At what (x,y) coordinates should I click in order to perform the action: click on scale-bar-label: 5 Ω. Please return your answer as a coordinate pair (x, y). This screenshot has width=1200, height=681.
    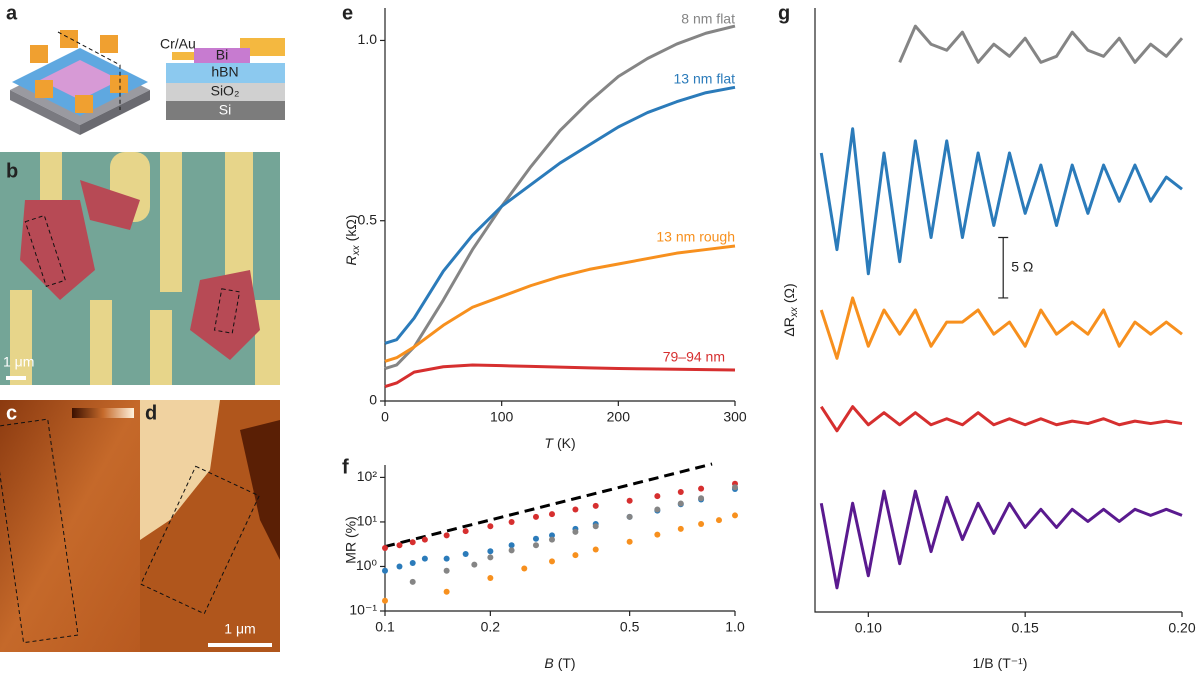
    Looking at the image, I should click on (1022, 266).